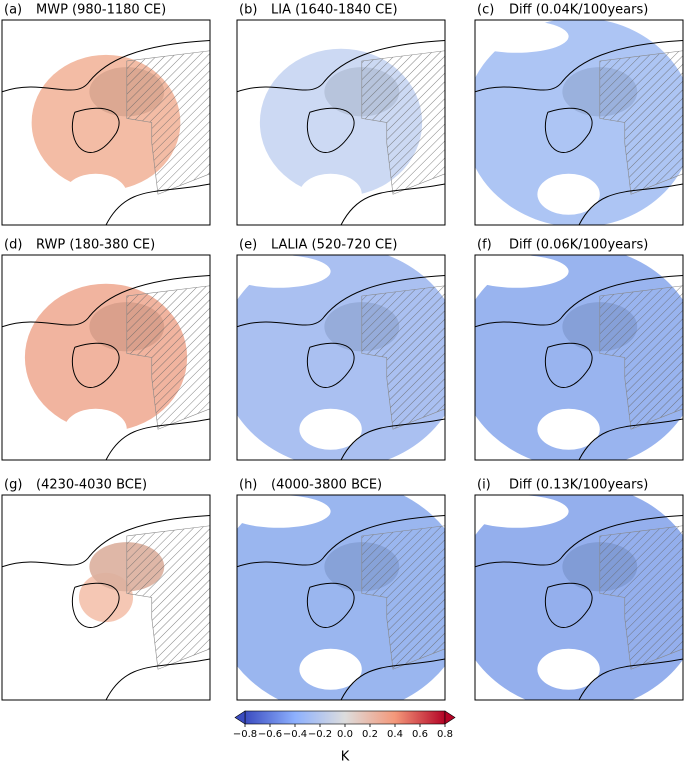 This screenshot has width=685, height=769. I want to click on colorbar-tick-label: −0.6, so click(270, 734).